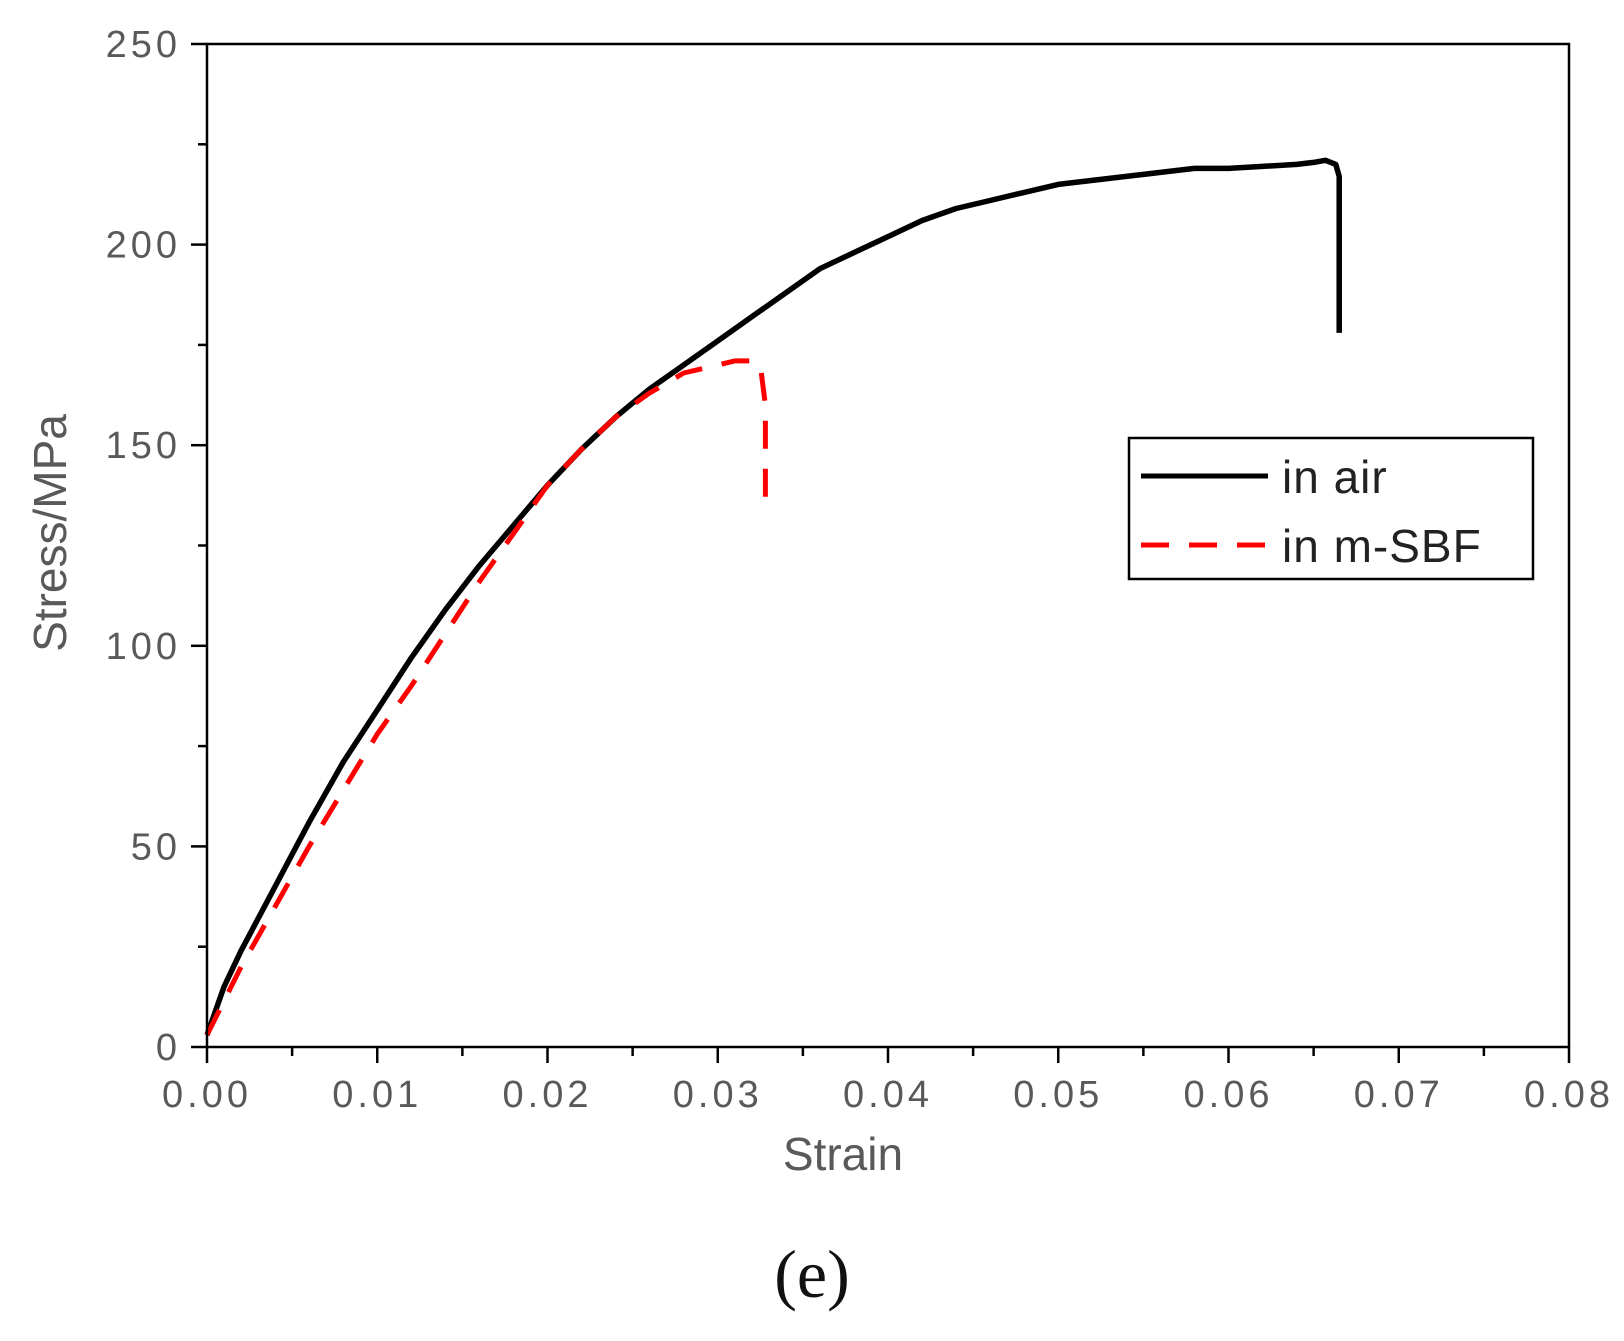 Image resolution: width=1624 pixels, height=1341 pixels. Describe the element at coordinates (1335, 477) in the screenshot. I see `legend-label-in-air: in air` at that location.